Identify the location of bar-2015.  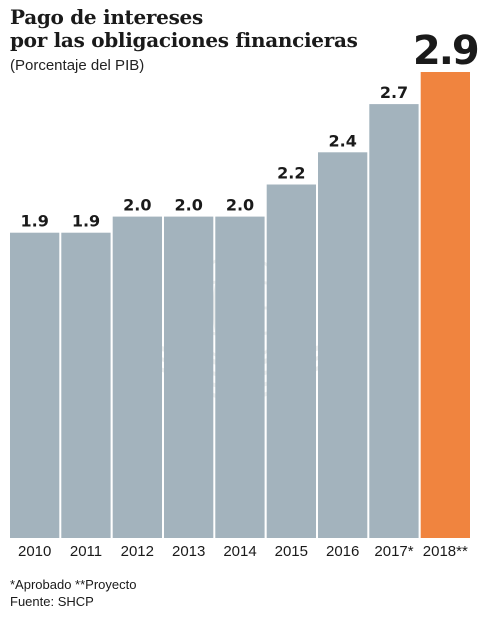
(291, 361).